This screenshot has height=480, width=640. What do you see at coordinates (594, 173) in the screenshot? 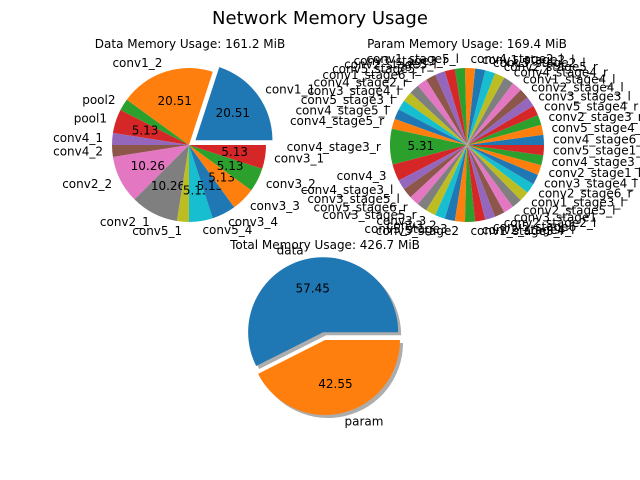
I see `slice-label: conv2_stage1_l` at bounding box center [594, 173].